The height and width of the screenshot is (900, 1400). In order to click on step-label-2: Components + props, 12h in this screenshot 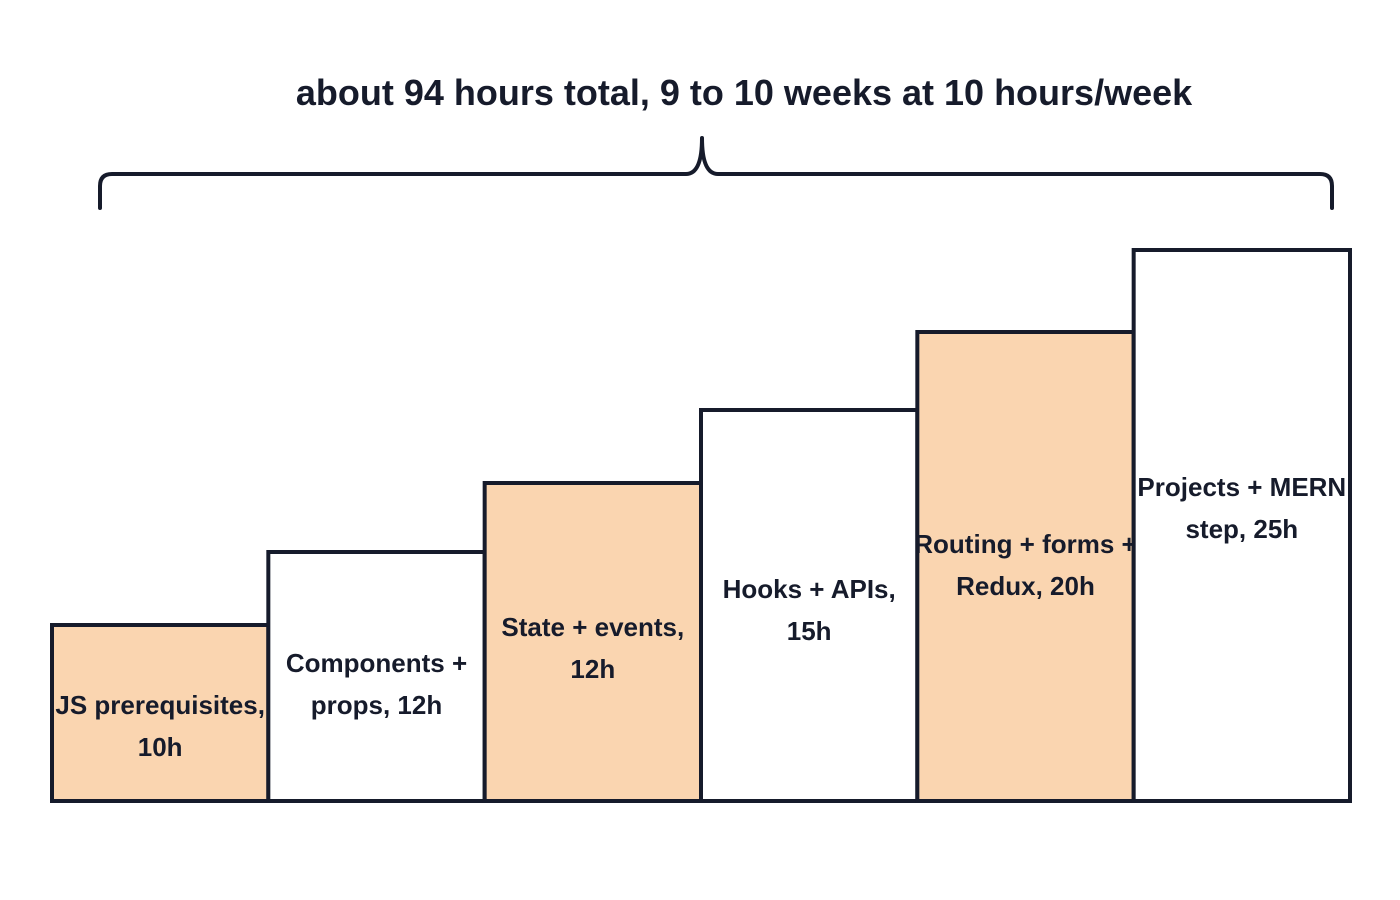, I will do `click(376, 684)`.